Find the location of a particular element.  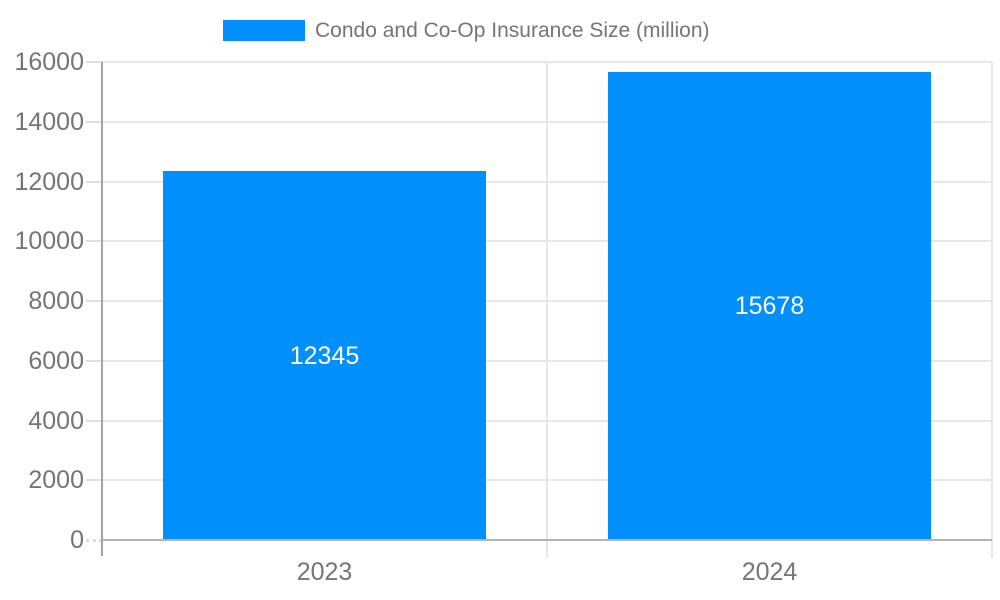

y-tick-label: 2000 is located at coordinates (56, 480).